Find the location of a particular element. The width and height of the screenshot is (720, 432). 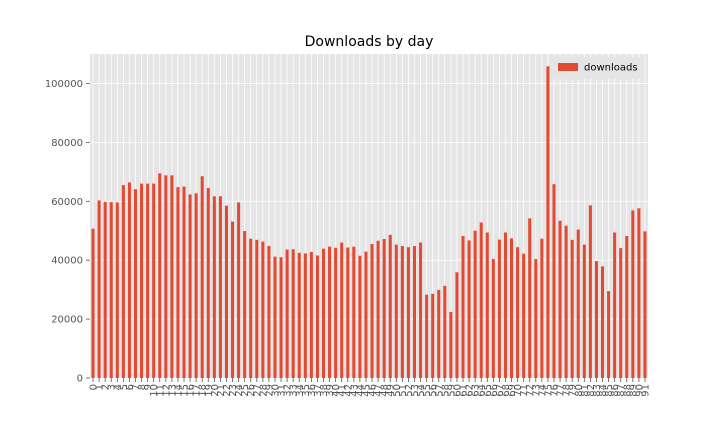

x-tick-label: 67 is located at coordinates (500, 390).